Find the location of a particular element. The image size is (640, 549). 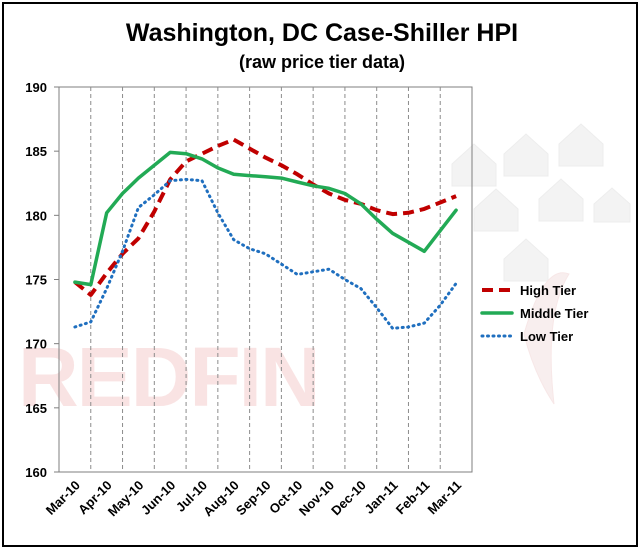

legend: High Tier Middle Tier Low Tier is located at coordinates (534, 313).